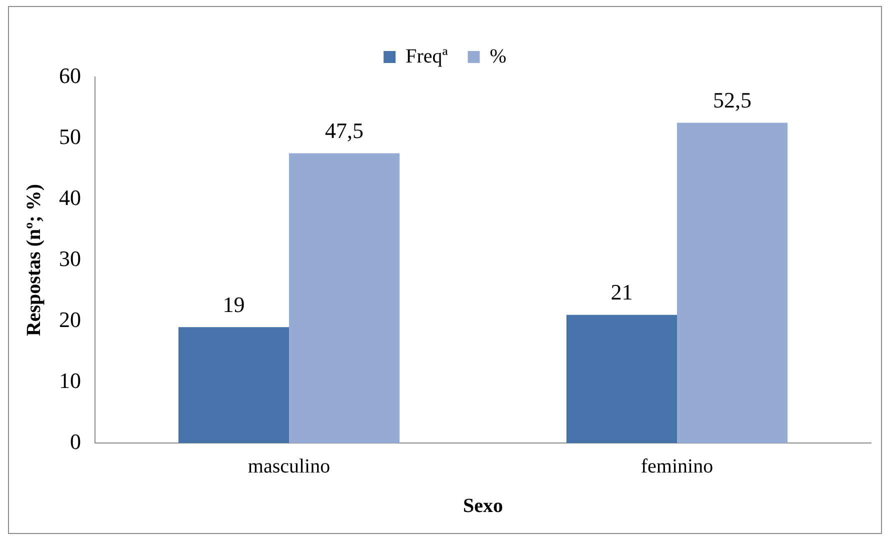 The image size is (892, 543). Describe the element at coordinates (344, 131) in the screenshot. I see `data-label: 47,5` at that location.